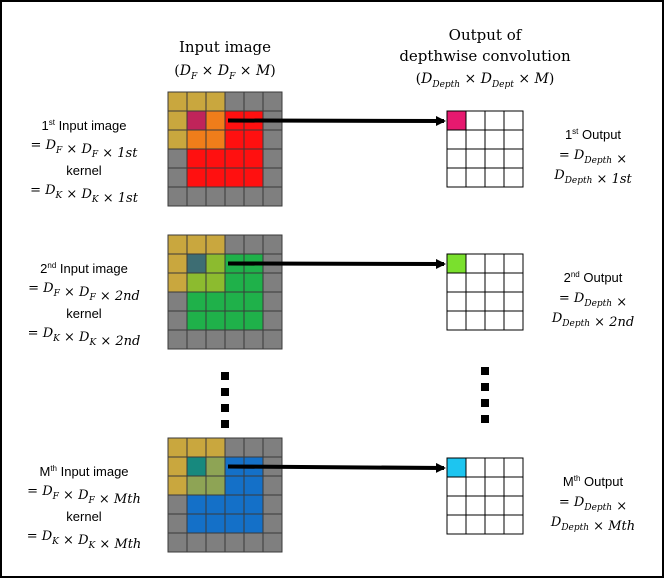  What do you see at coordinates (84, 540) in the screenshot?
I see `kernel-equation: = DK × DK × Mth` at bounding box center [84, 540].